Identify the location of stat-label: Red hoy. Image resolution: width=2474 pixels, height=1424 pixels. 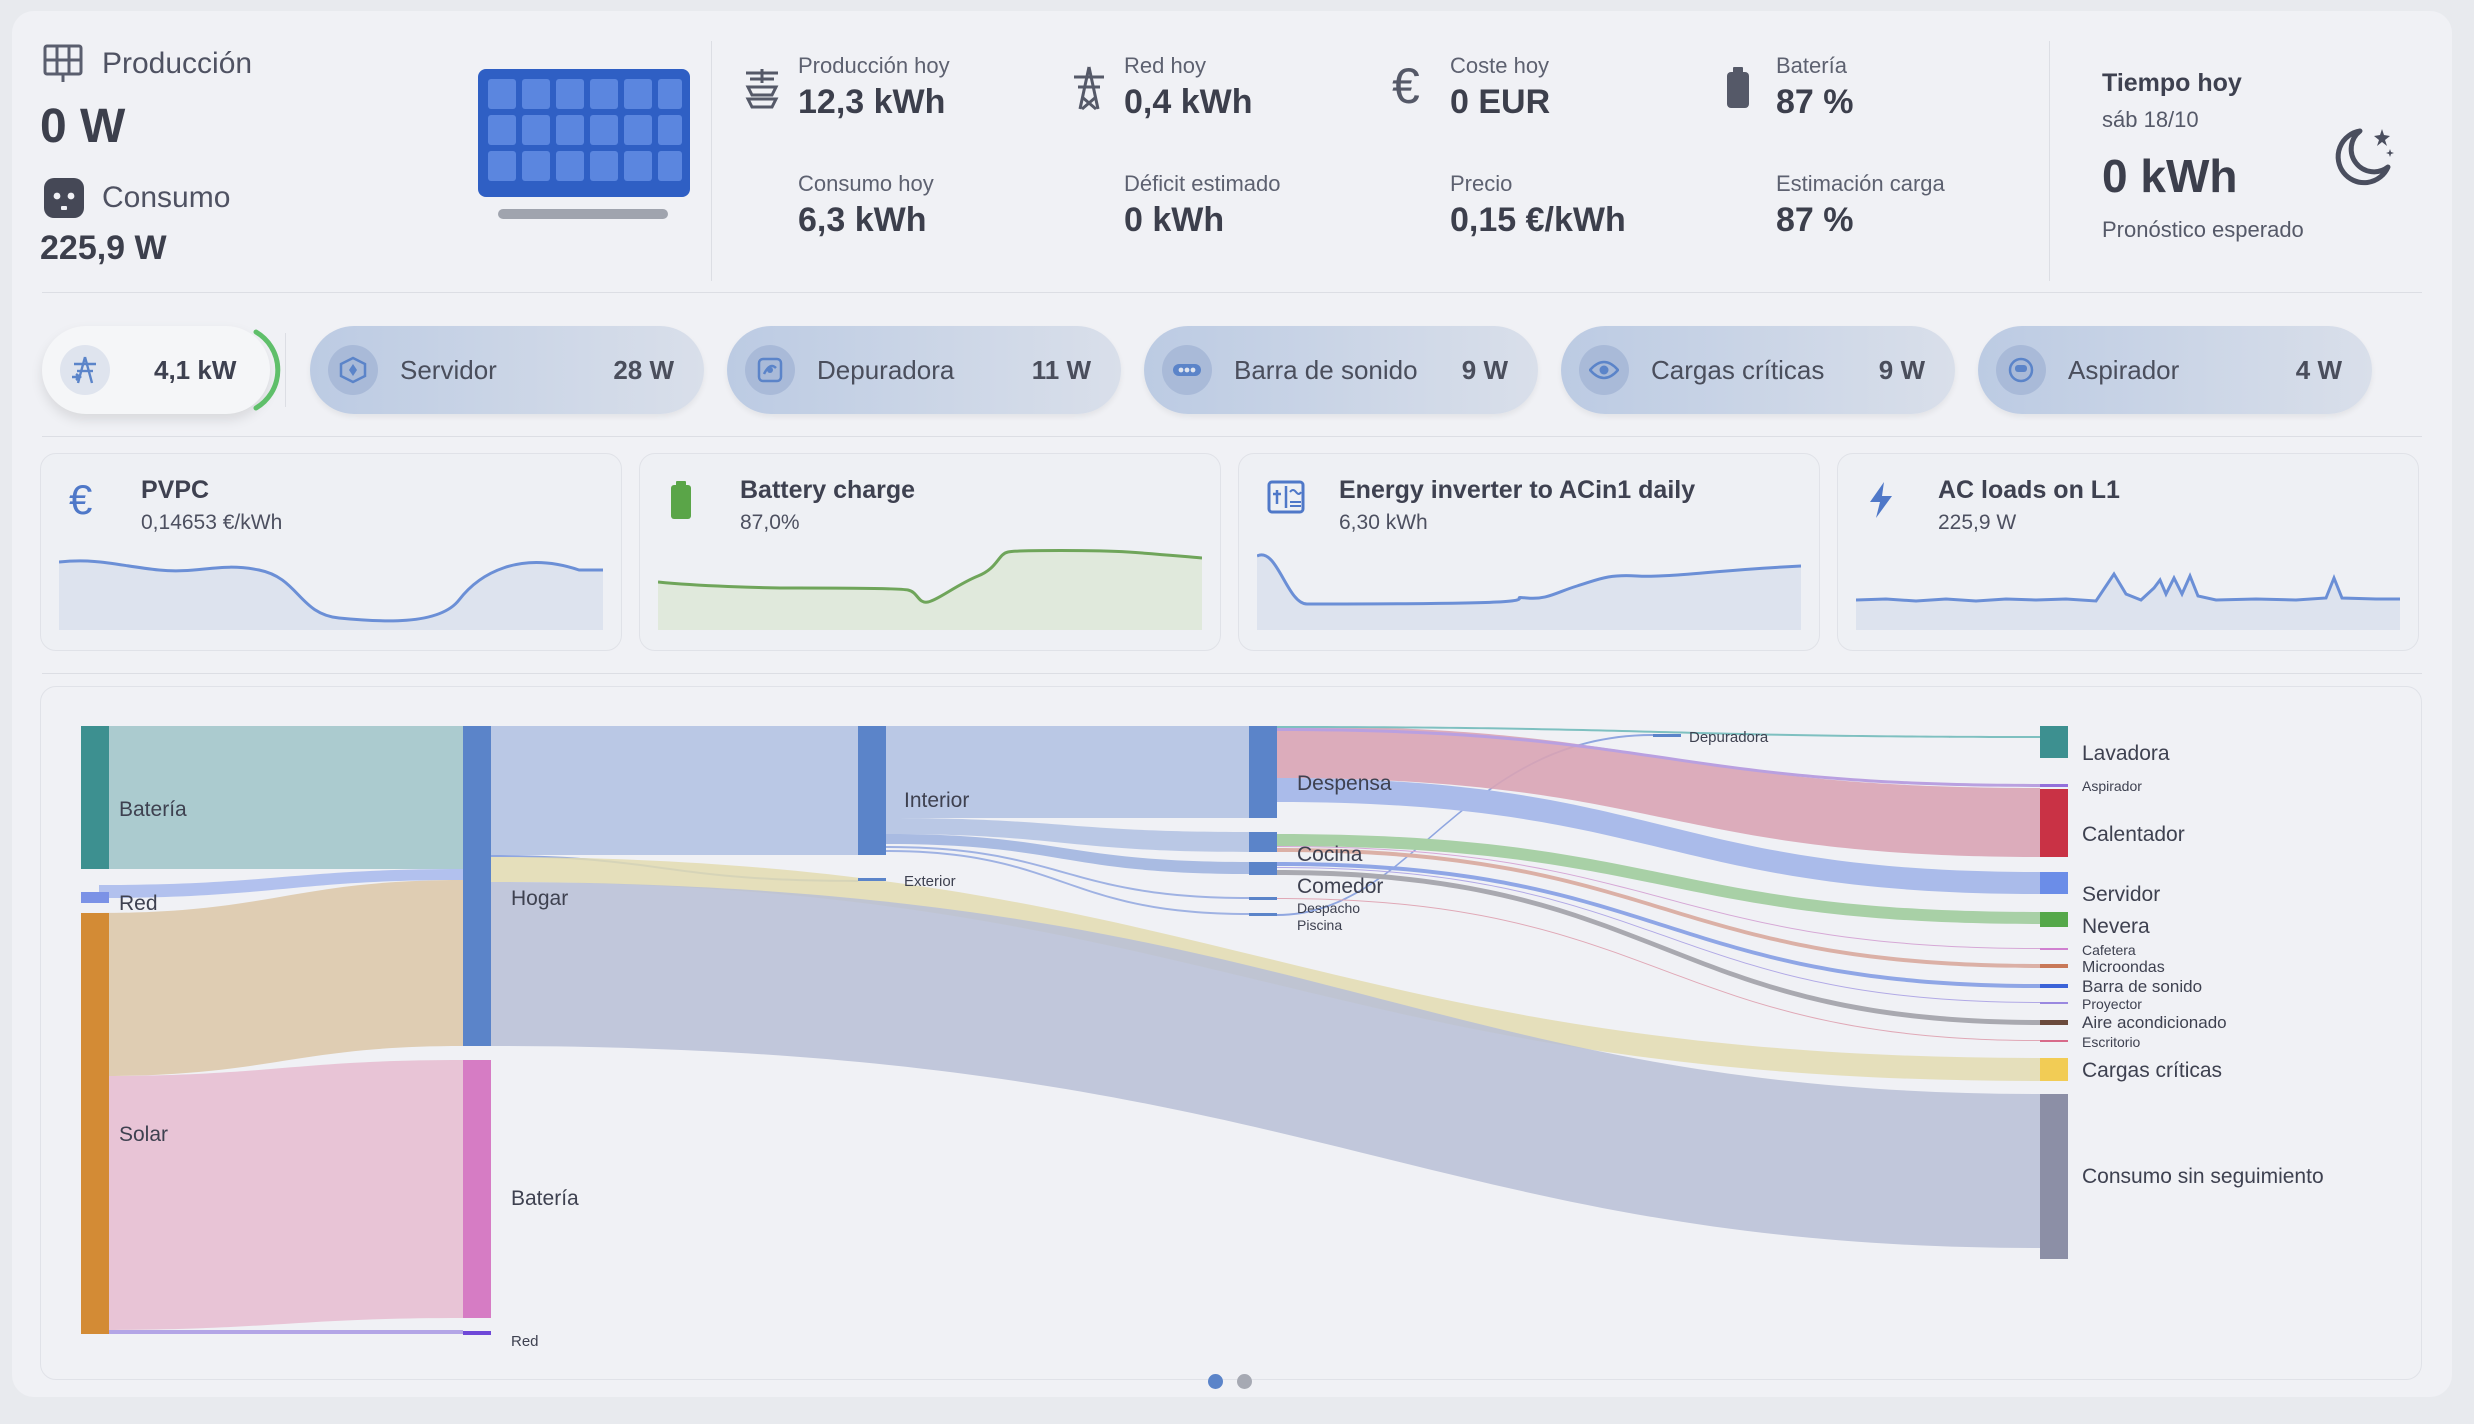
(1165, 65).